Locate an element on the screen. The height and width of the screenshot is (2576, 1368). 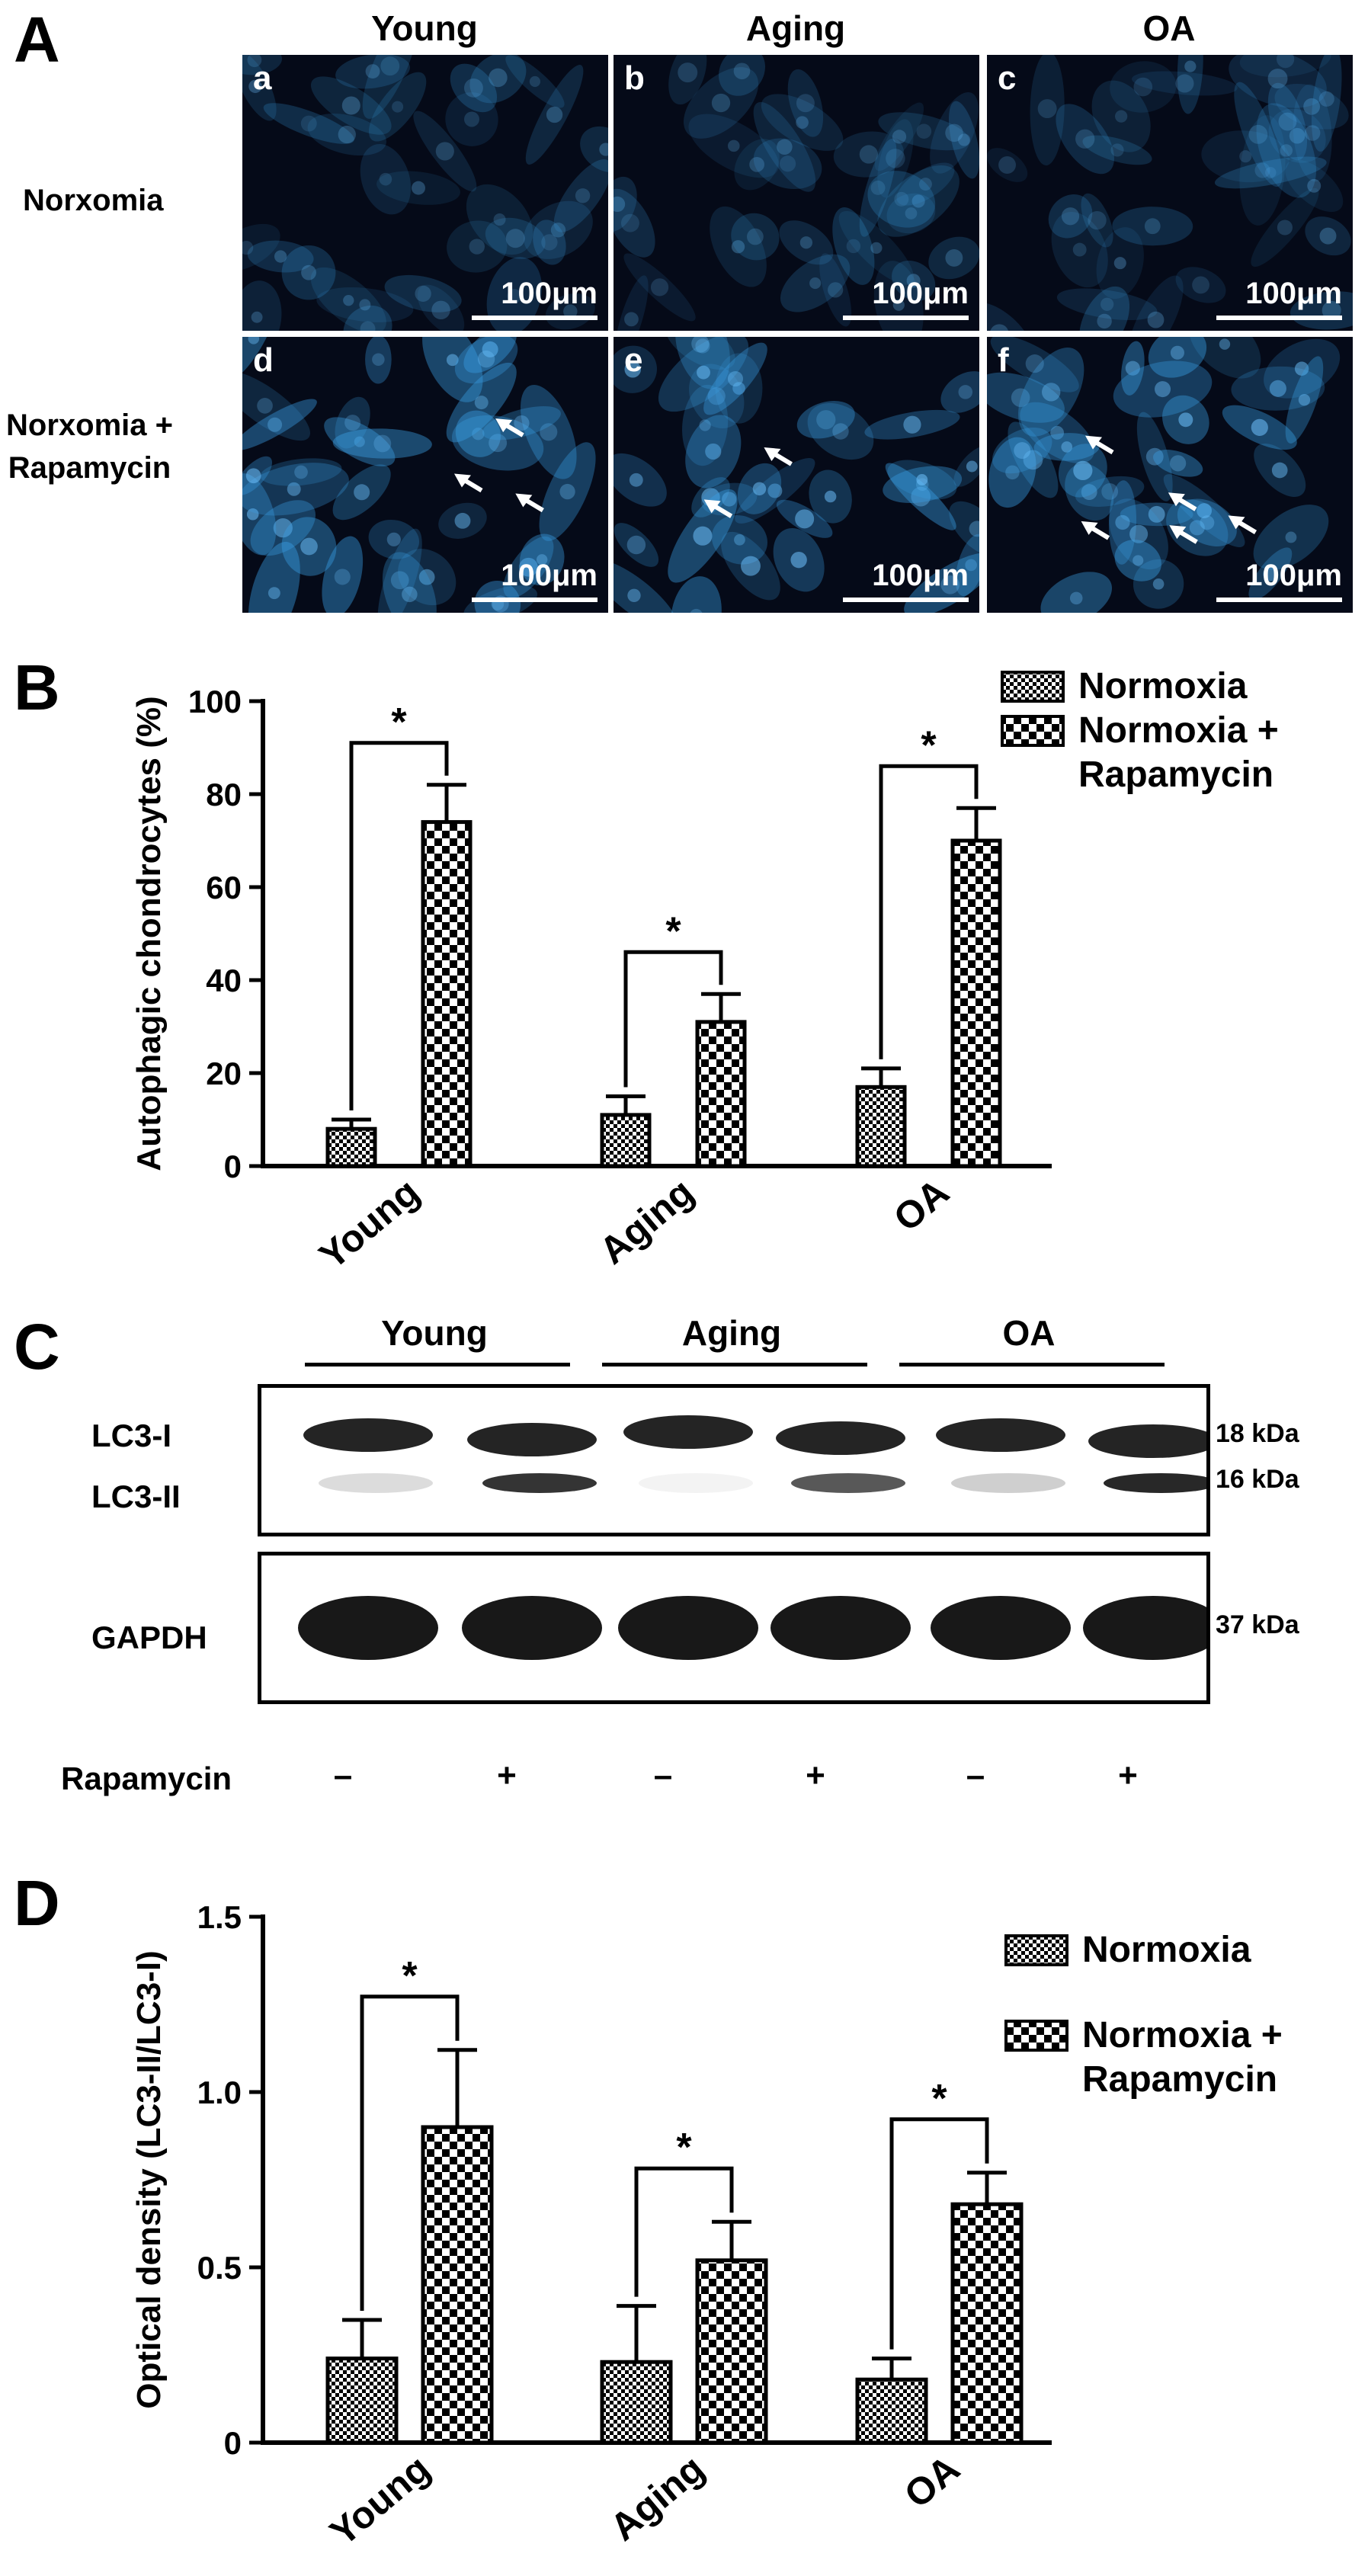
blot-group-aging: Aging is located at coordinates (731, 1333).